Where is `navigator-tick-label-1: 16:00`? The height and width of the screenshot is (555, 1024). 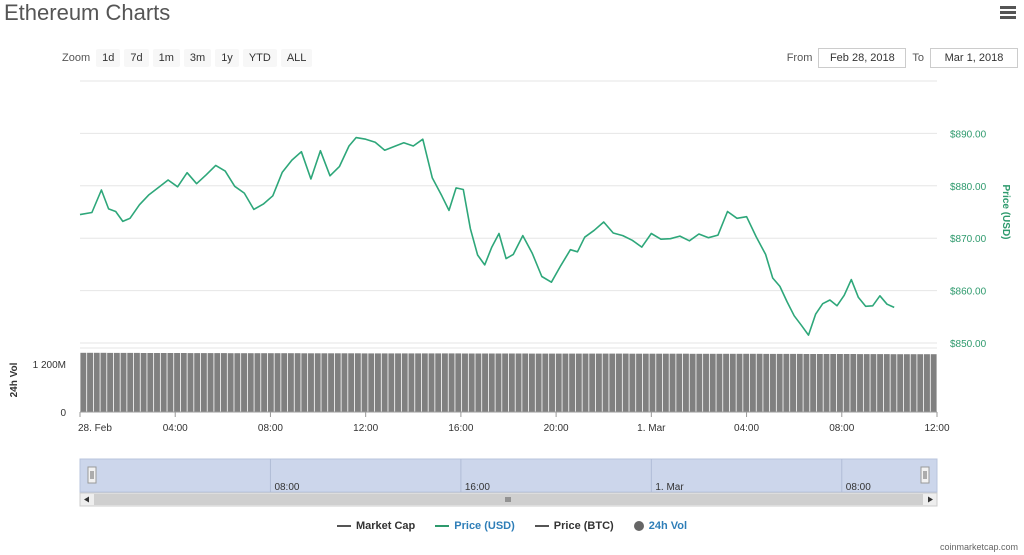
navigator-tick-label-1: 16:00 is located at coordinates (477, 487).